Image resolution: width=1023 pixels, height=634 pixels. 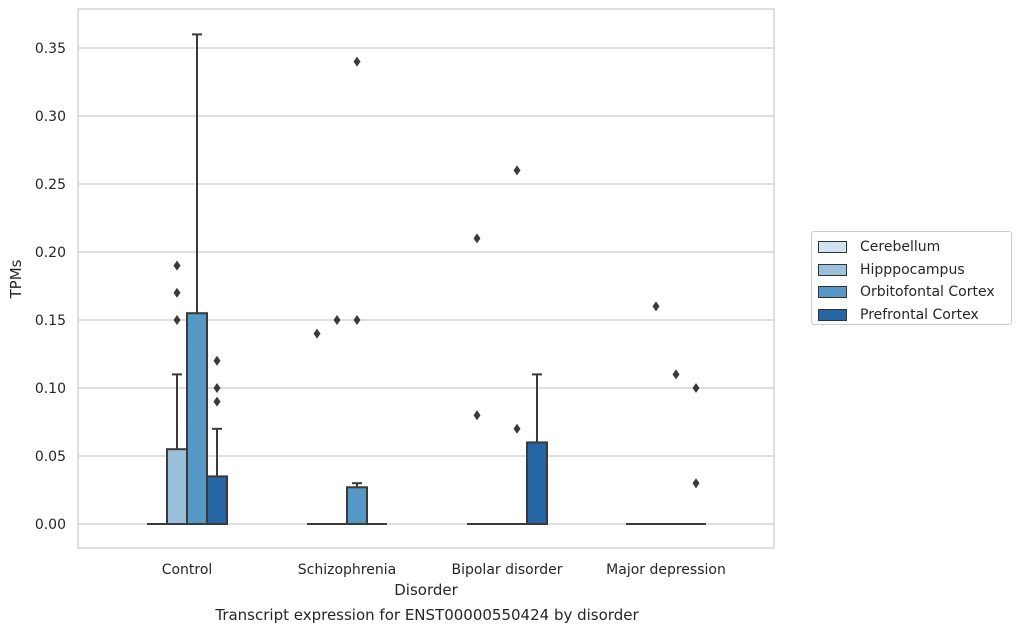 I want to click on y-tick-label: 0.05, so click(x=50, y=457).